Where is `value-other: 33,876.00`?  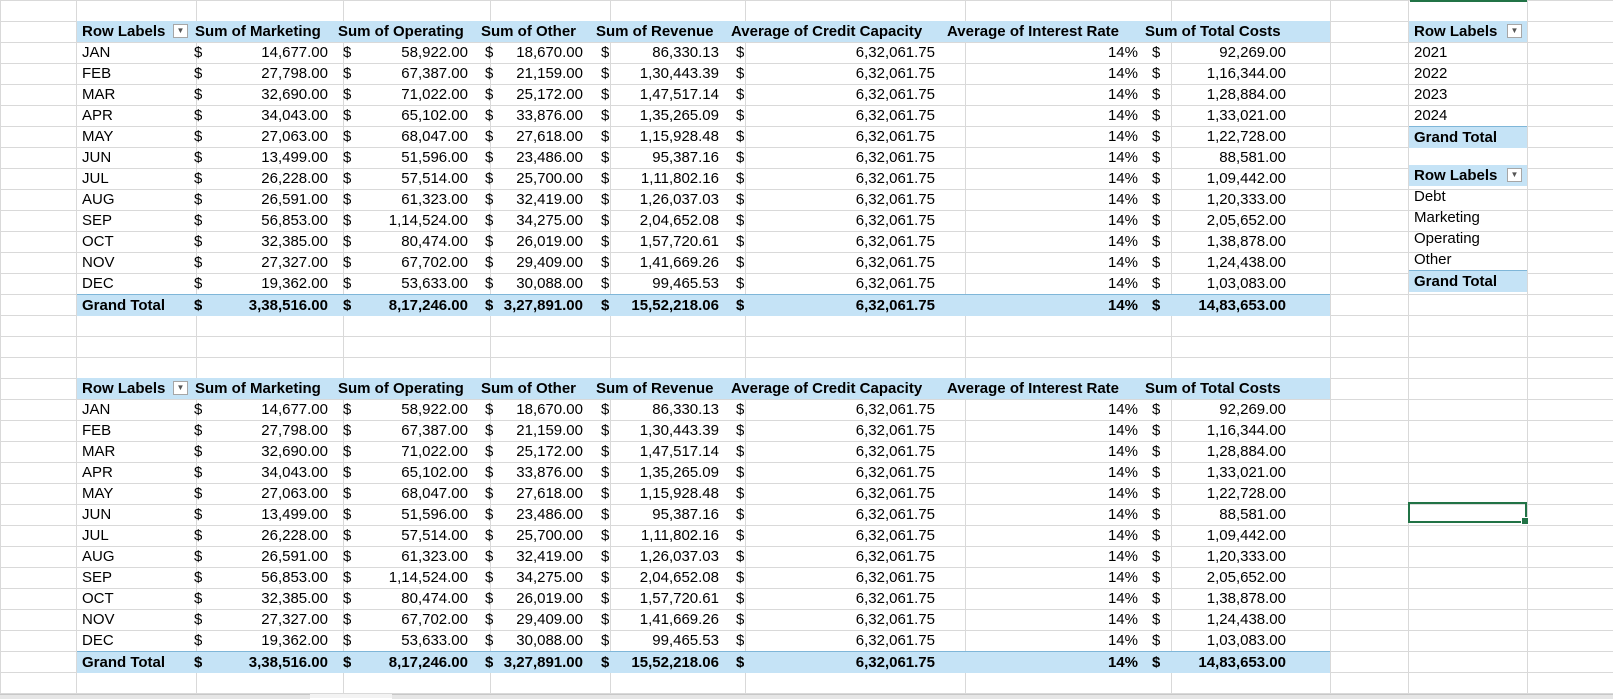 value-other: 33,876.00 is located at coordinates (549, 472).